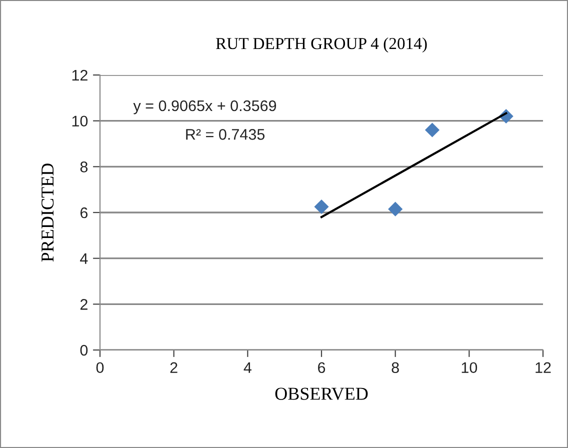 The image size is (568, 448). Describe the element at coordinates (84, 304) in the screenshot. I see `y-tick-label: 2` at that location.